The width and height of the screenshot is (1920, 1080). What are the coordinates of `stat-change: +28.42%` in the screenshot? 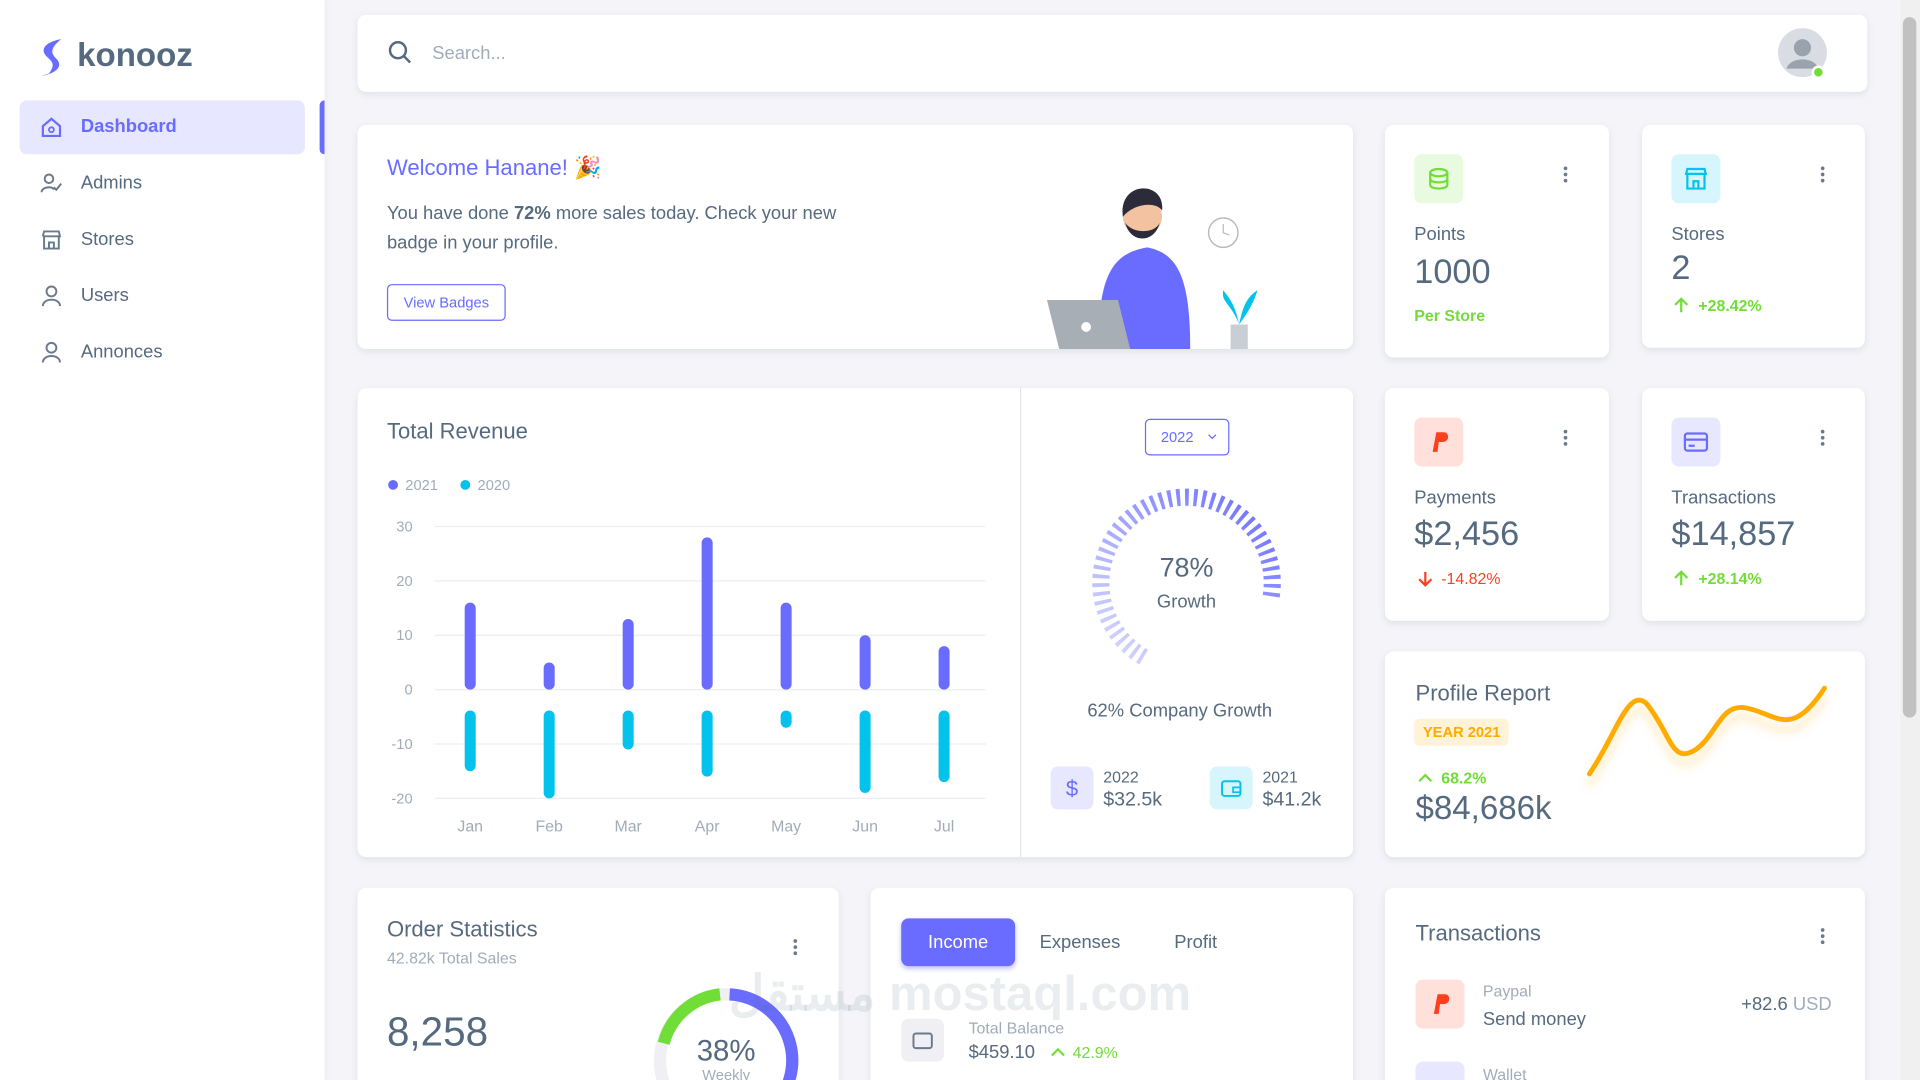 It's located at (1730, 305).